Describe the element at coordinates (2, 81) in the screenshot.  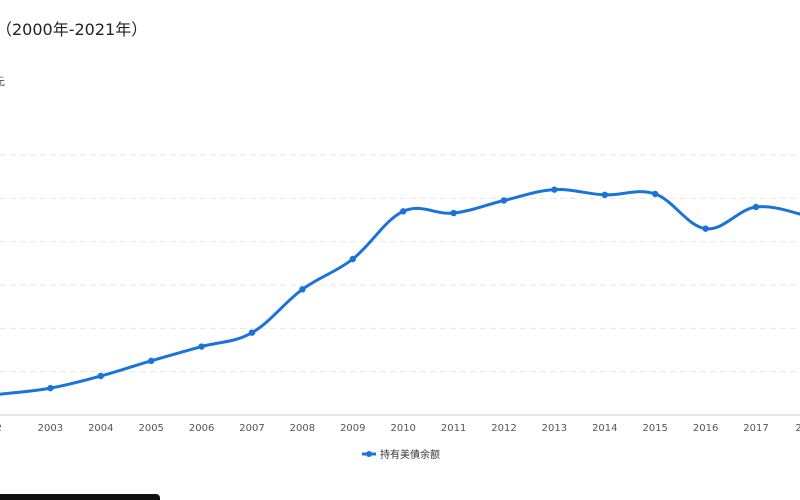
I see `y-axis-unit: 元` at that location.